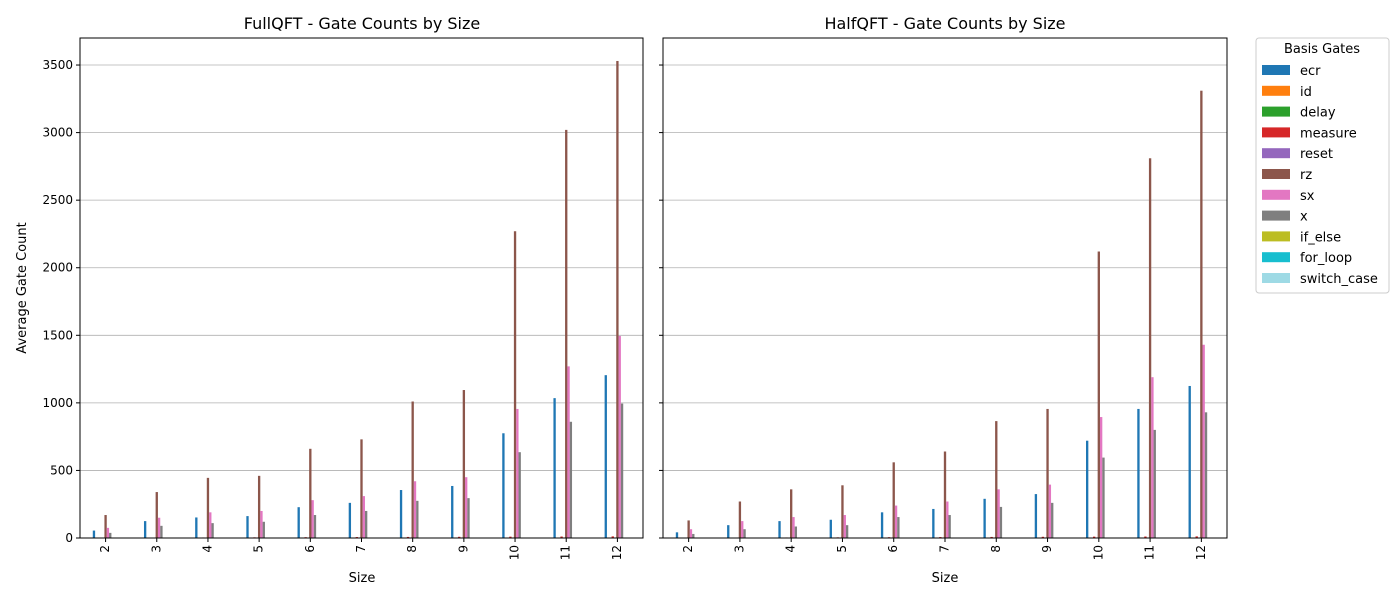 The image size is (1400, 600). Describe the element at coordinates (566, 552) in the screenshot. I see `x-tick-label: 11` at that location.